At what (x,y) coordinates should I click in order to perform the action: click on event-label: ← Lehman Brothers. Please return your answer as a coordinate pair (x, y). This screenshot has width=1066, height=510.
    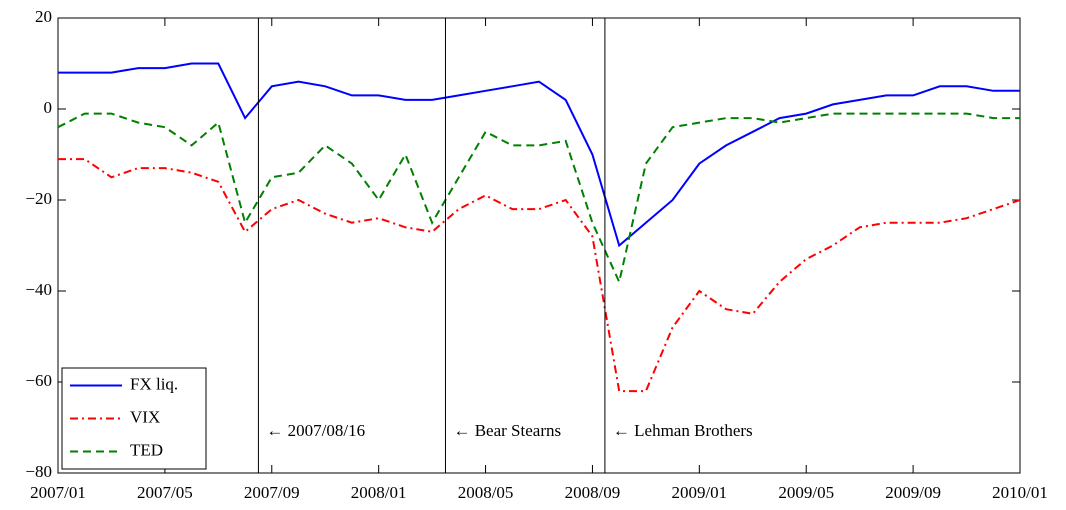
    Looking at the image, I should click on (683, 430).